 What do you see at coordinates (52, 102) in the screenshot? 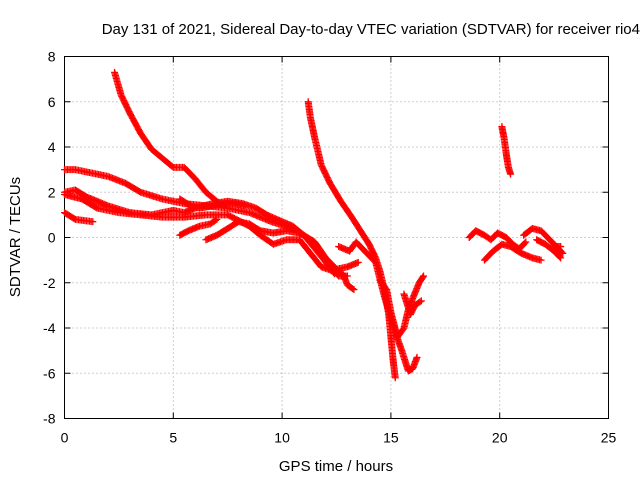
I see `y-tick-label: 6` at bounding box center [52, 102].